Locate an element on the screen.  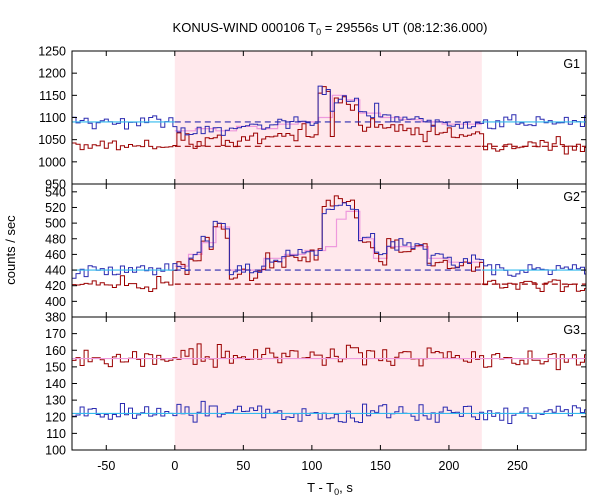
y-tick-label: 120 is located at coordinates (55, 417).